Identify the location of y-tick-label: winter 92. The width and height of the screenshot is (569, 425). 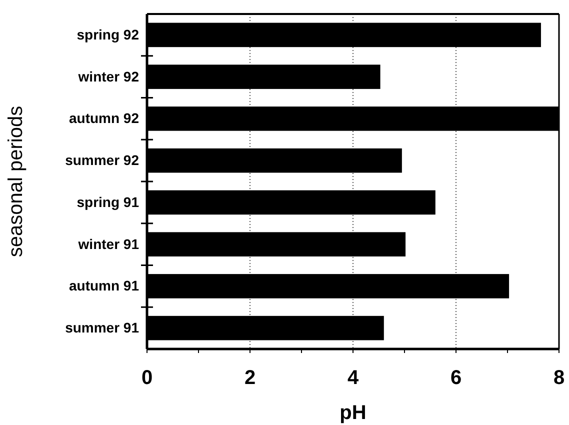
(108, 76).